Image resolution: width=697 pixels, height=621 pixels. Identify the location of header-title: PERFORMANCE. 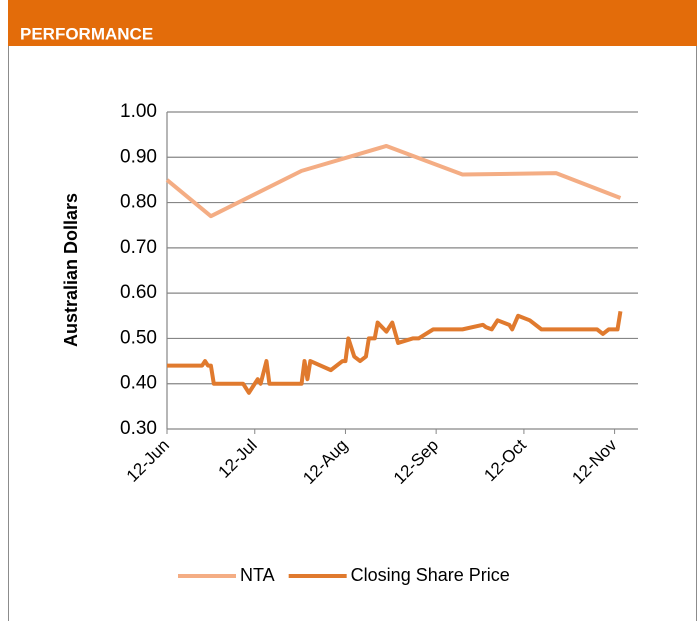
(86, 33).